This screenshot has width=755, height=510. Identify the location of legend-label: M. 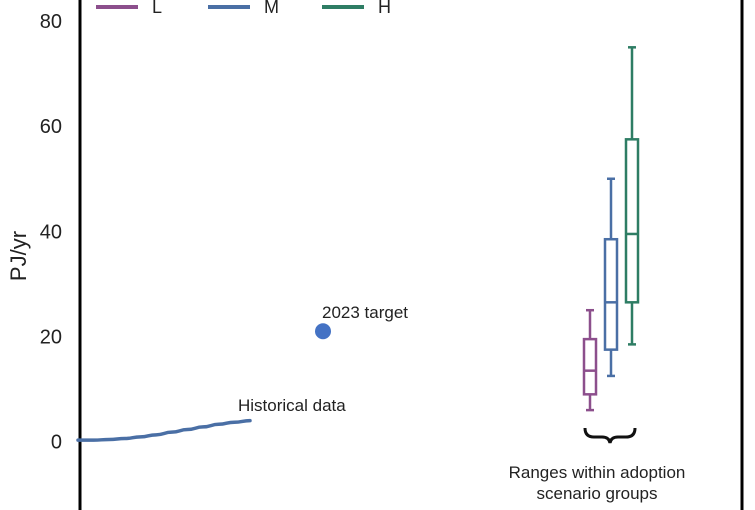
(271, 8).